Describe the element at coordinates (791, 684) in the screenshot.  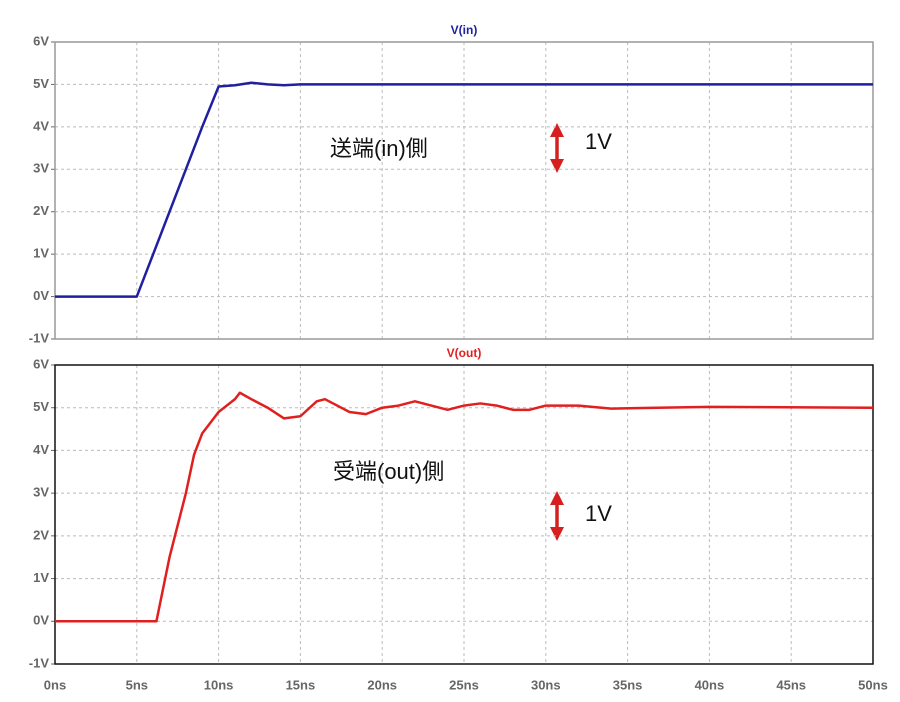
I see `x-tick-label: 45ns` at that location.